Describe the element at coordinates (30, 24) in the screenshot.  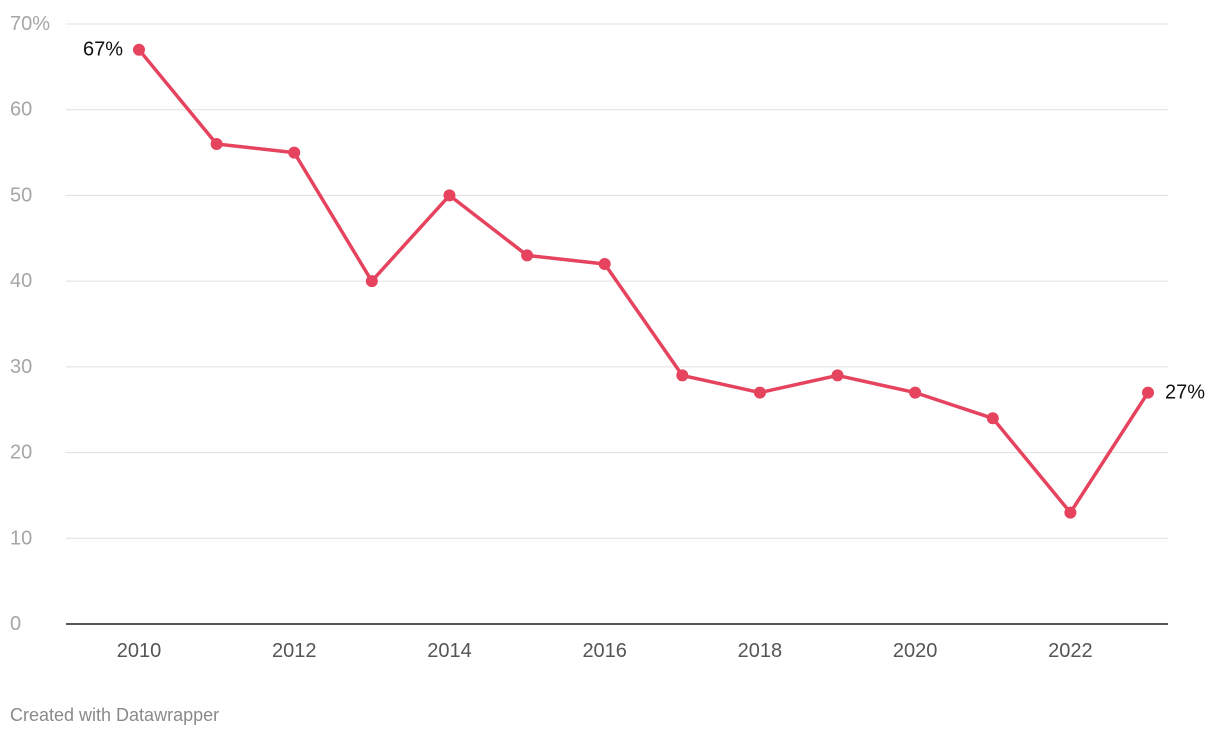
I see `y-tick-label: 70%` at that location.